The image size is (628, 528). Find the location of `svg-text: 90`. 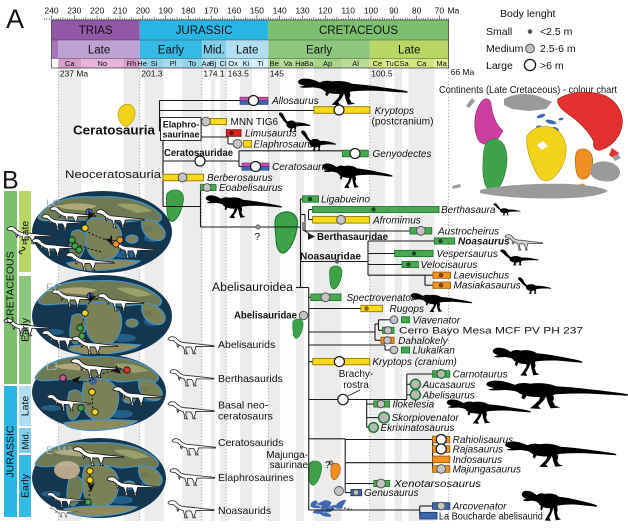

svg-text: 90 is located at coordinates (394, 11).